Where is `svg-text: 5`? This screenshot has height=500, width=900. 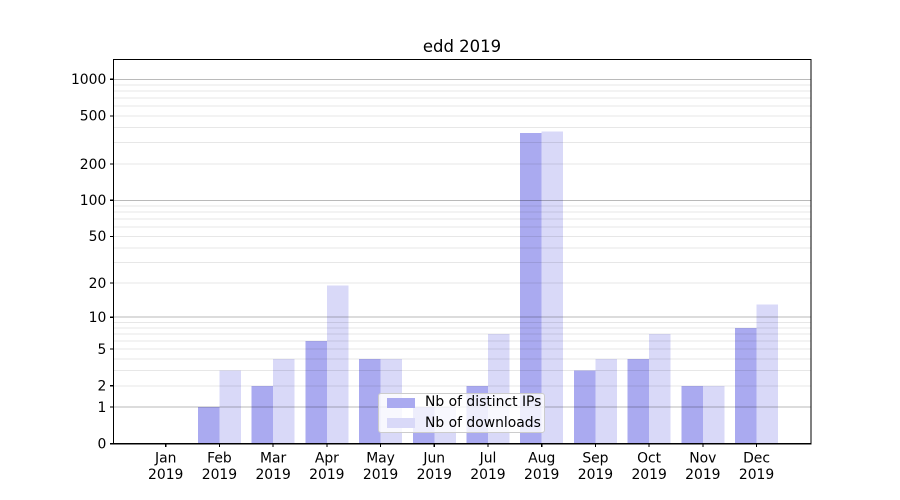 svg-text: 5 is located at coordinates (101, 350).